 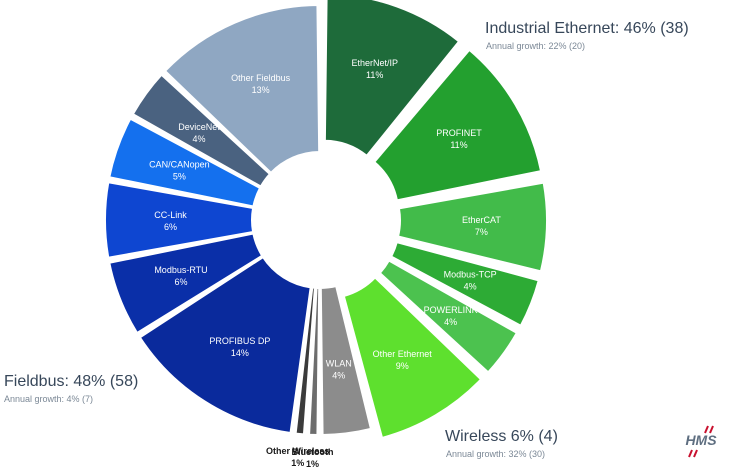 I want to click on slice-powerlink: POWERLINK 4%, so click(x=448, y=316).